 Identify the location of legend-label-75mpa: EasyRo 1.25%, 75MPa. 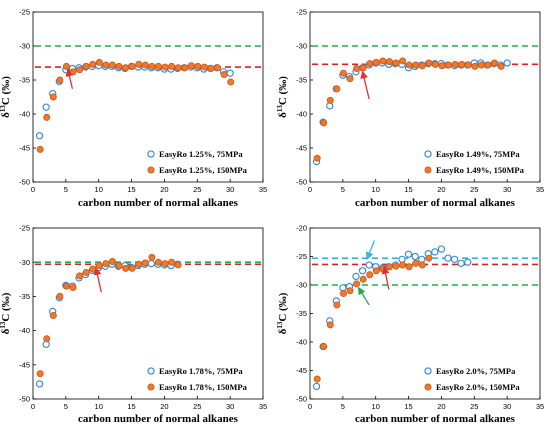
(201, 154).